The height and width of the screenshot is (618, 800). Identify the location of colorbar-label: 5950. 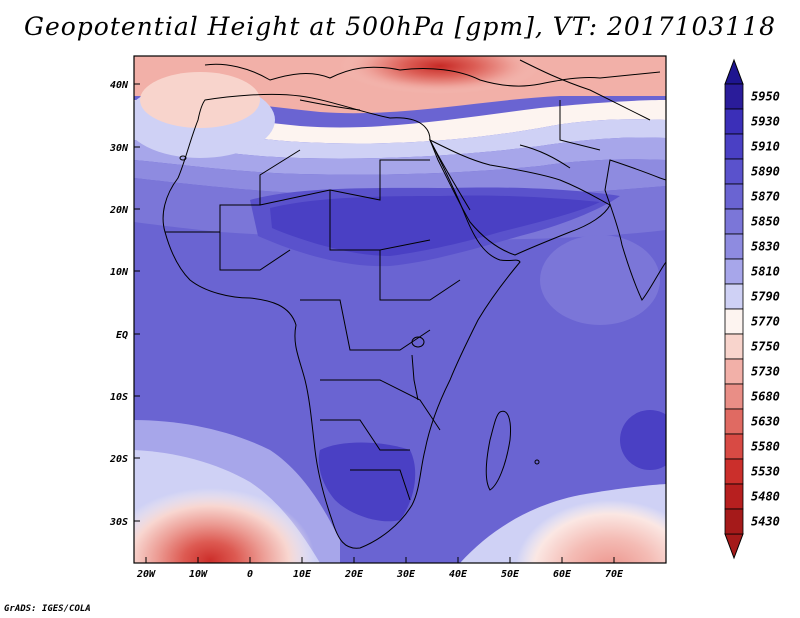
(765, 97).